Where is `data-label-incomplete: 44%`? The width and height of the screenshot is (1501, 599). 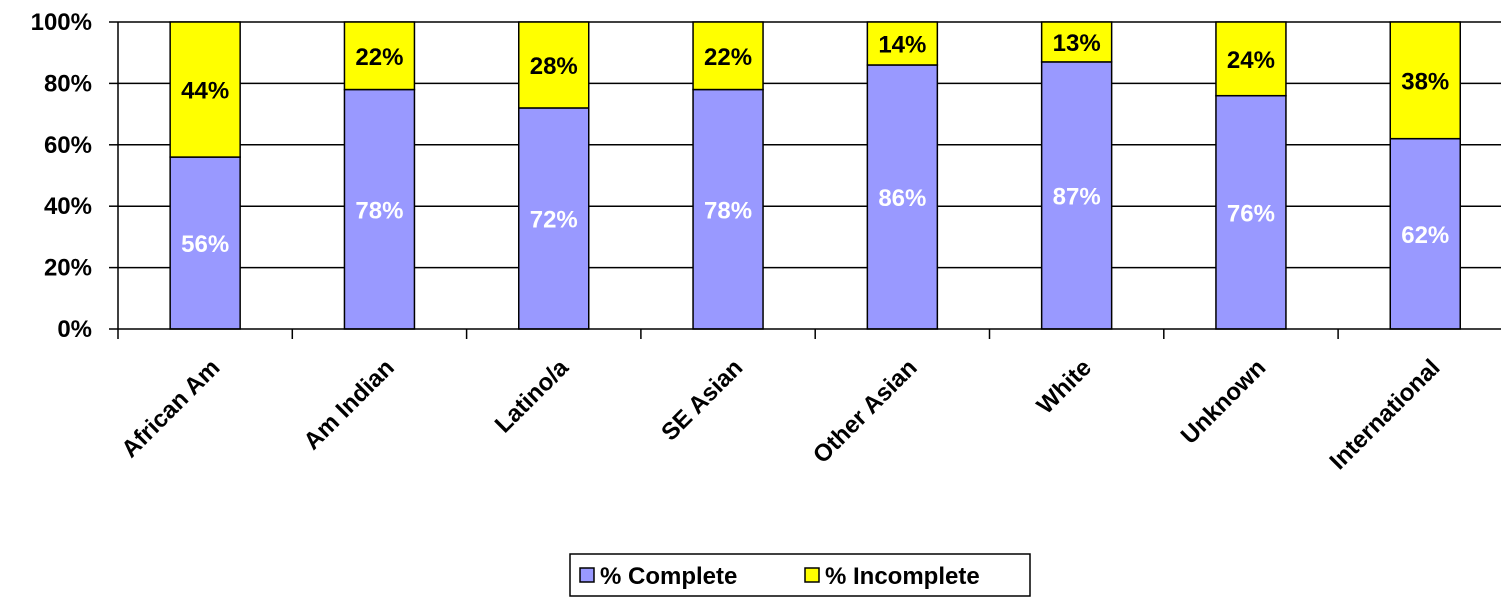
data-label-incomplete: 44% is located at coordinates (205, 91).